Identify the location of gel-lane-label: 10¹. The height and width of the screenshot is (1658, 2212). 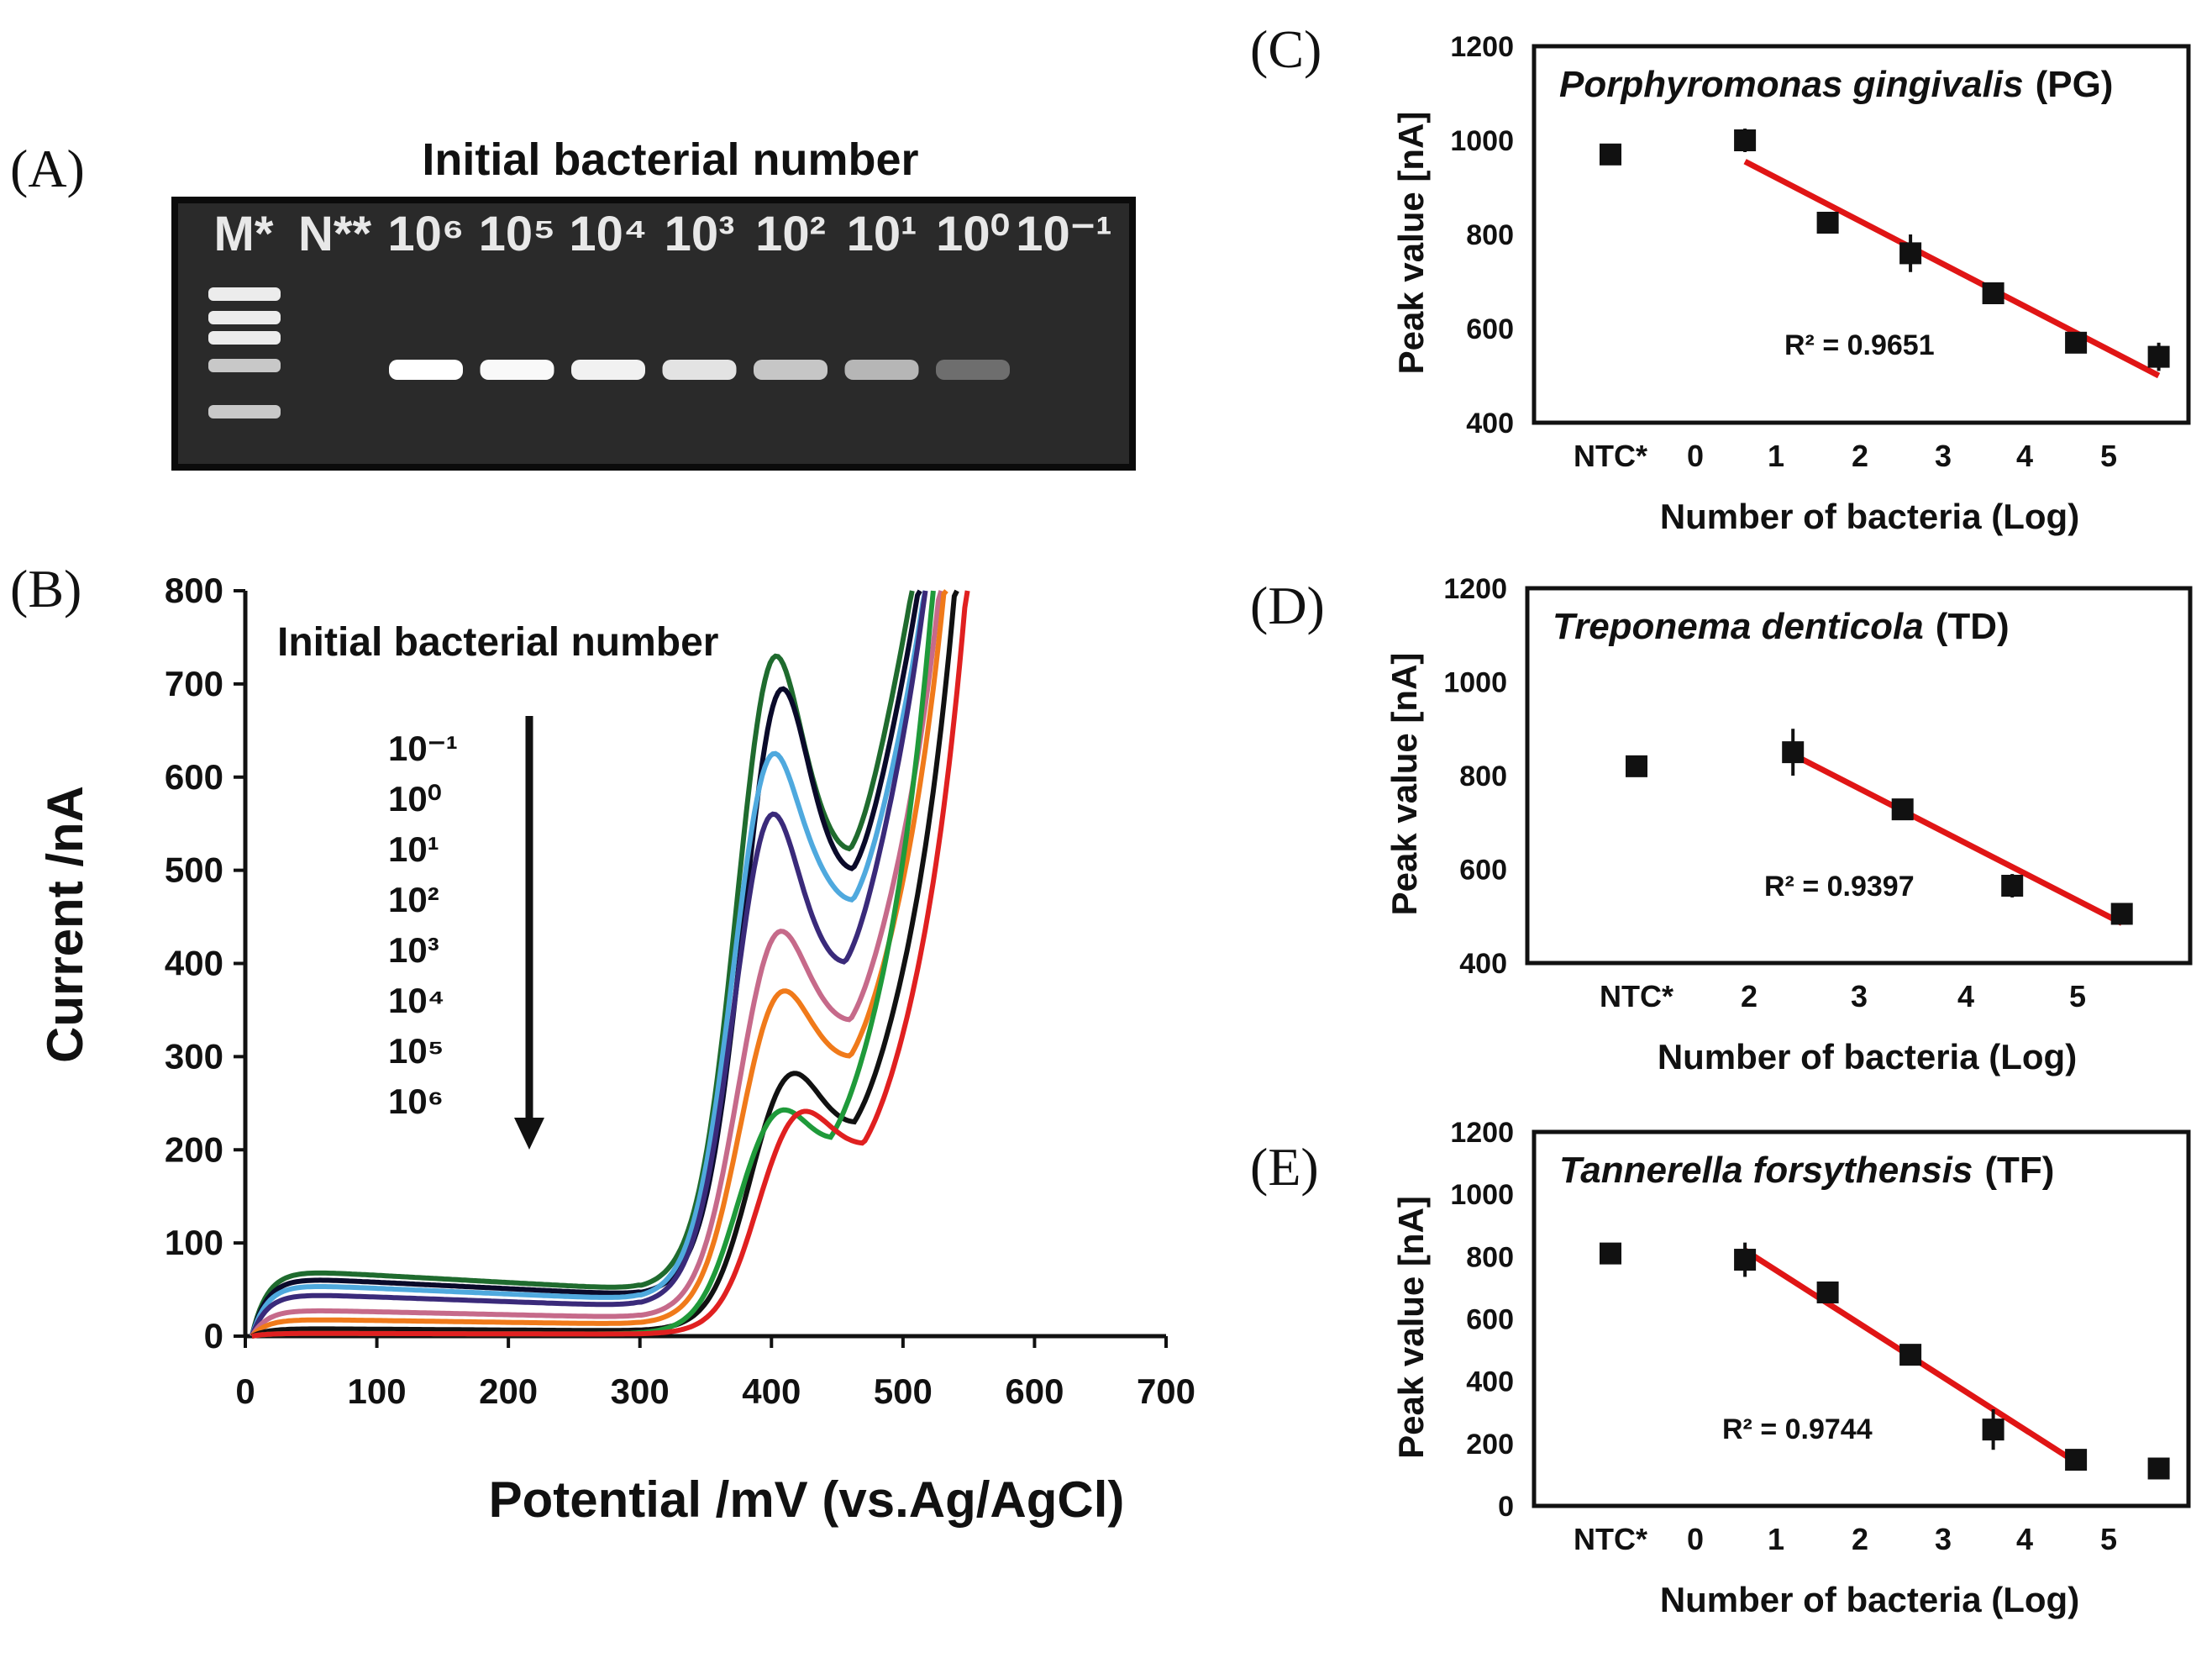
(882, 234).